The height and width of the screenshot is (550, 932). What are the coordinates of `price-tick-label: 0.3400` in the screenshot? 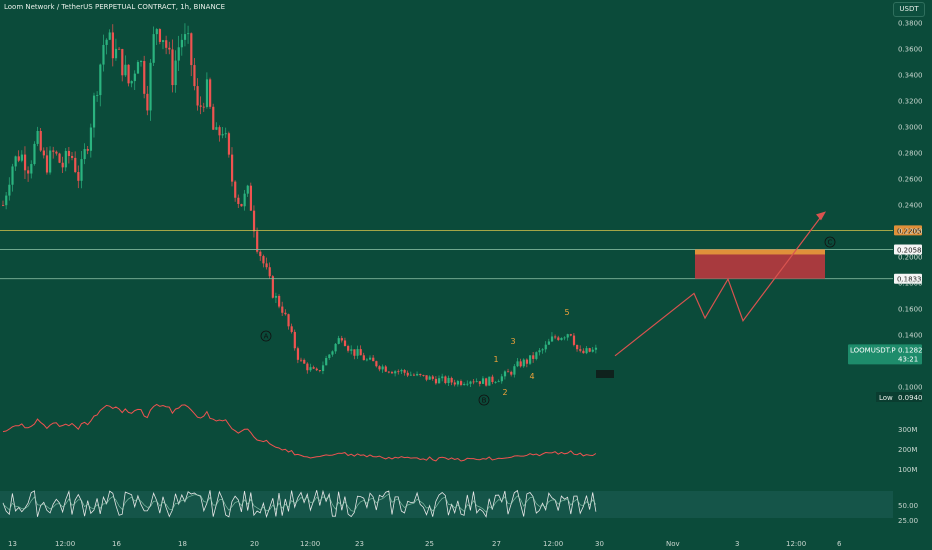 It's located at (910, 76).